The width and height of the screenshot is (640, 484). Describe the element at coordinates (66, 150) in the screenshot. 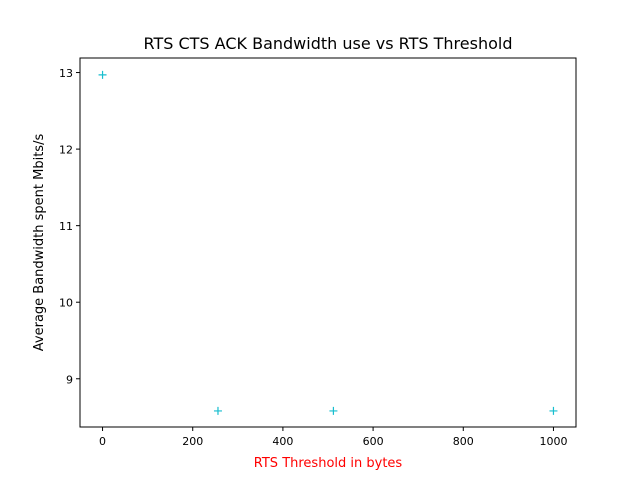

I see `y-tick-label: 12` at that location.